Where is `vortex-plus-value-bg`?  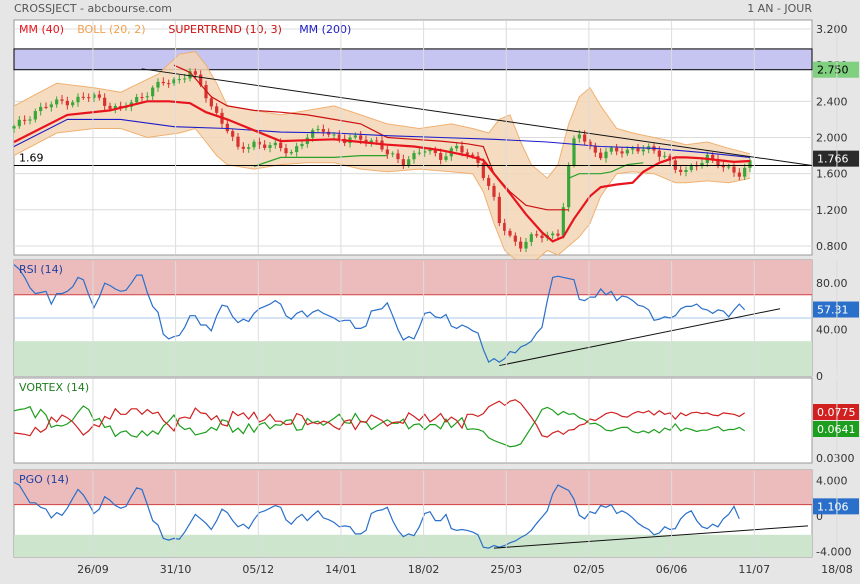 vortex-plus-value-bg is located at coordinates (836, 429).